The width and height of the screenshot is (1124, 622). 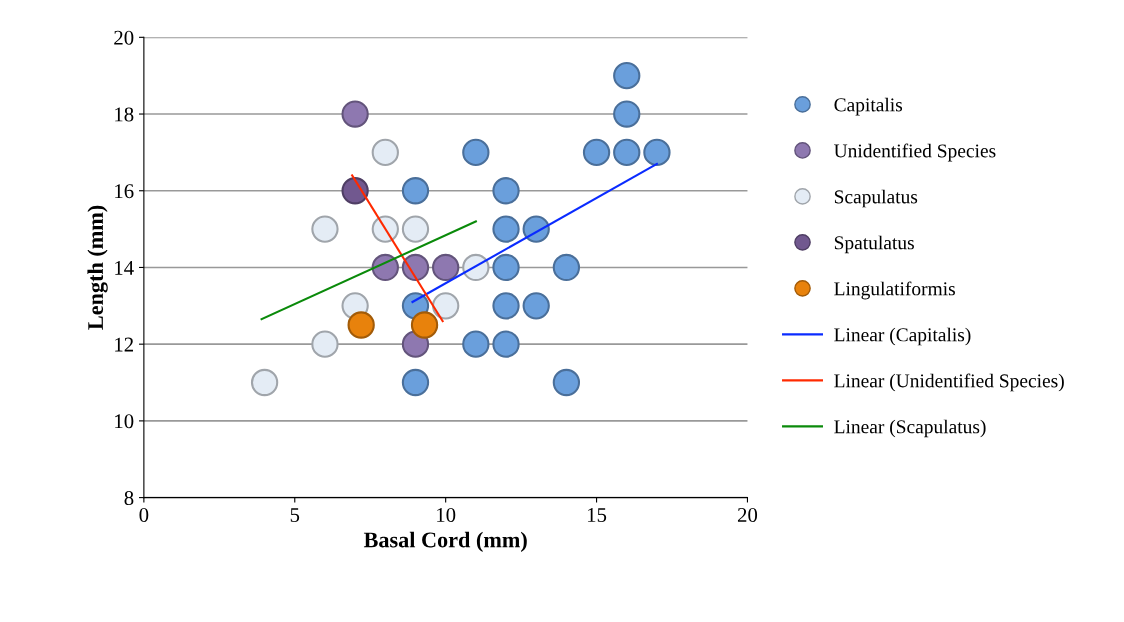 What do you see at coordinates (124, 191) in the screenshot?
I see `y-tick-label: 16` at bounding box center [124, 191].